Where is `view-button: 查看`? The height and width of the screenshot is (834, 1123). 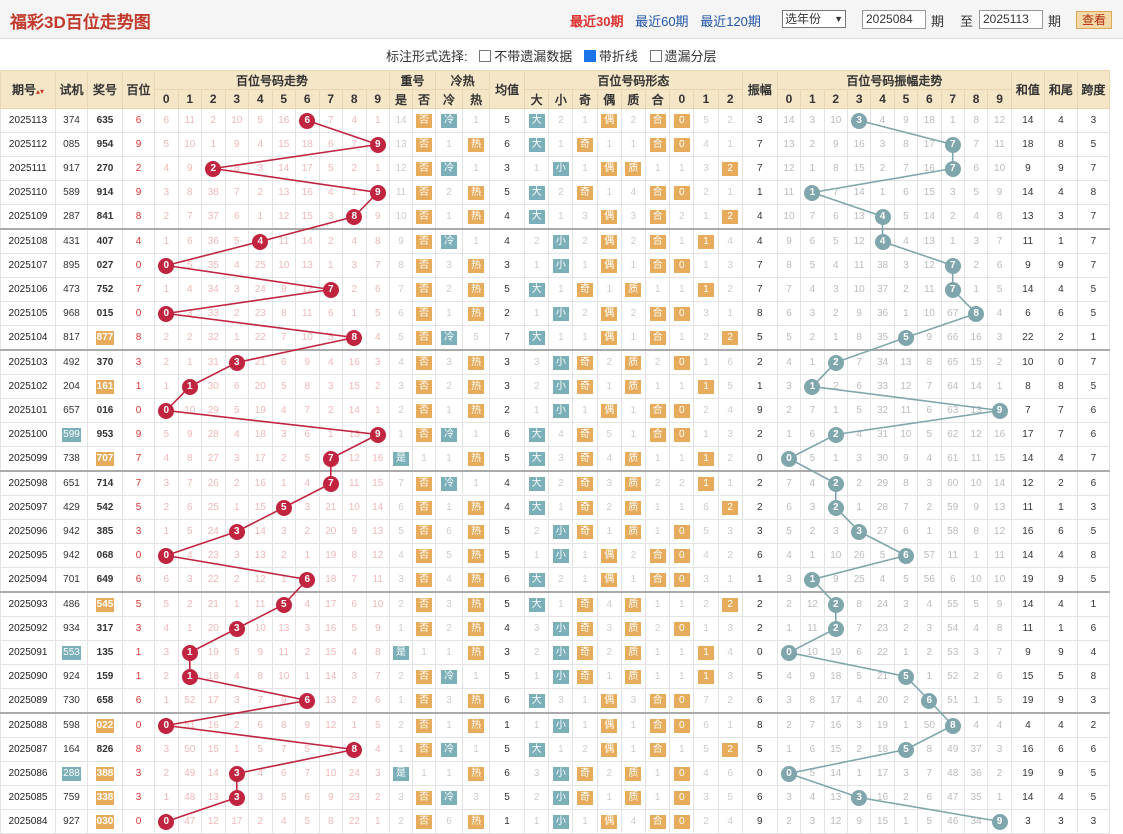
view-button: 查看 is located at coordinates (1094, 20).